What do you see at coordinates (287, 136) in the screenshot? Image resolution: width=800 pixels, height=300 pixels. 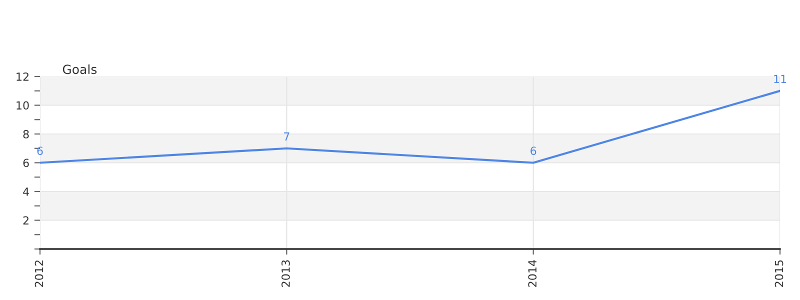 I see `data-label: 7` at bounding box center [287, 136].